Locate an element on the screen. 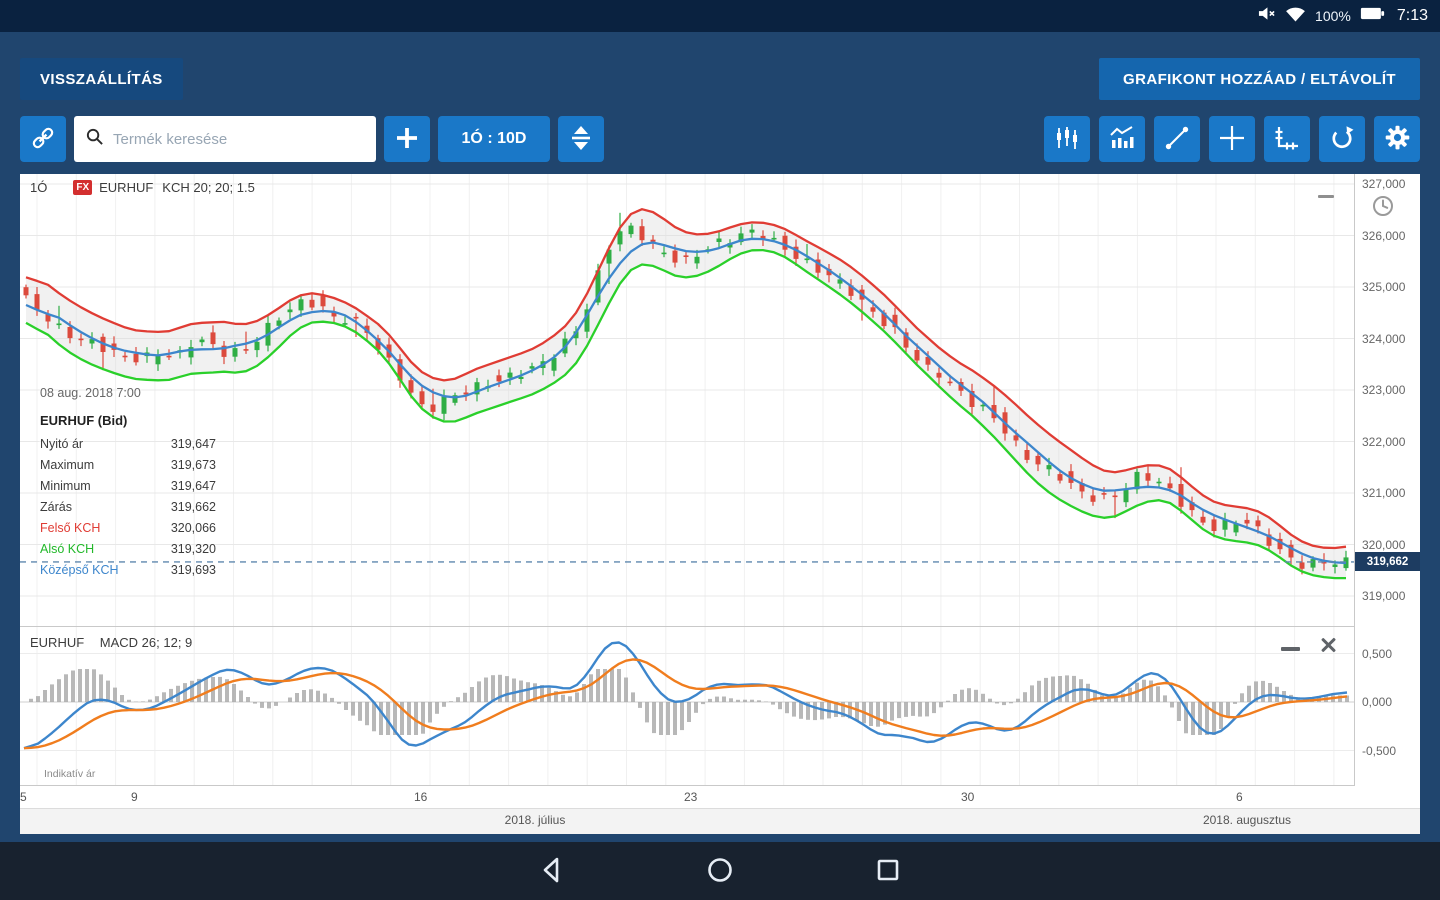  plus-icon is located at coordinates (407, 139).